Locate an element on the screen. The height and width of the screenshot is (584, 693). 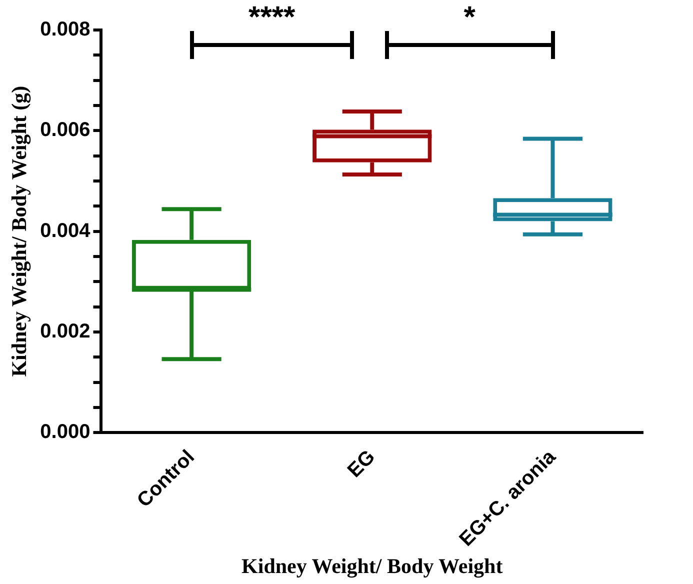
y-axis-title: Kidney Weight/ Body Weight (g) is located at coordinates (19, 231).